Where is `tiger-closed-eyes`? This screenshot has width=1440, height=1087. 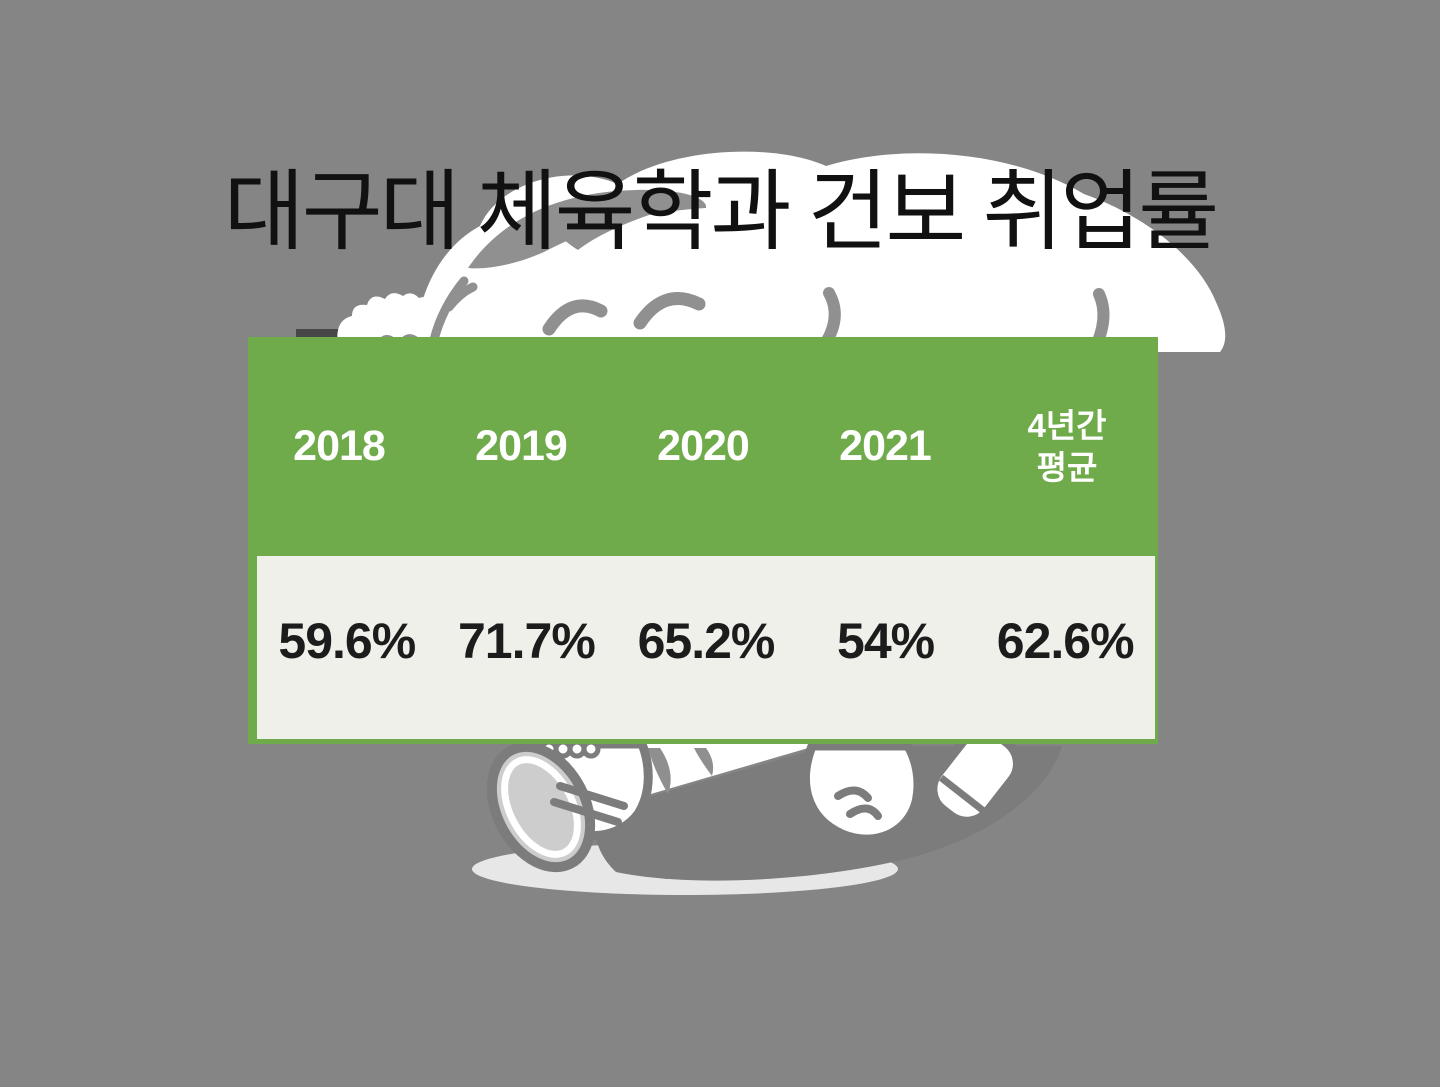 tiger-closed-eyes is located at coordinates (624, 314).